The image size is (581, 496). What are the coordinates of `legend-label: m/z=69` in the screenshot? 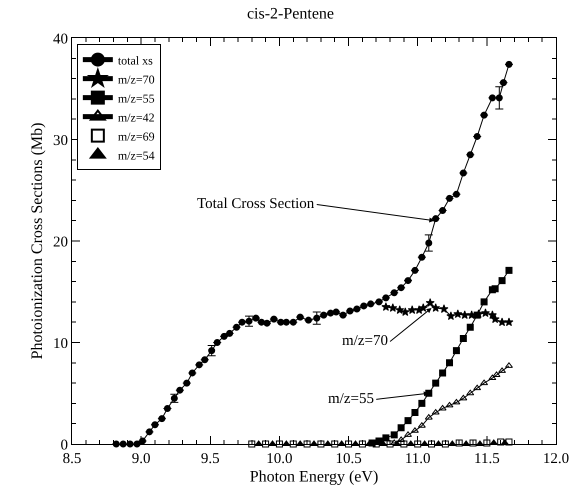 It's located at (136, 136).